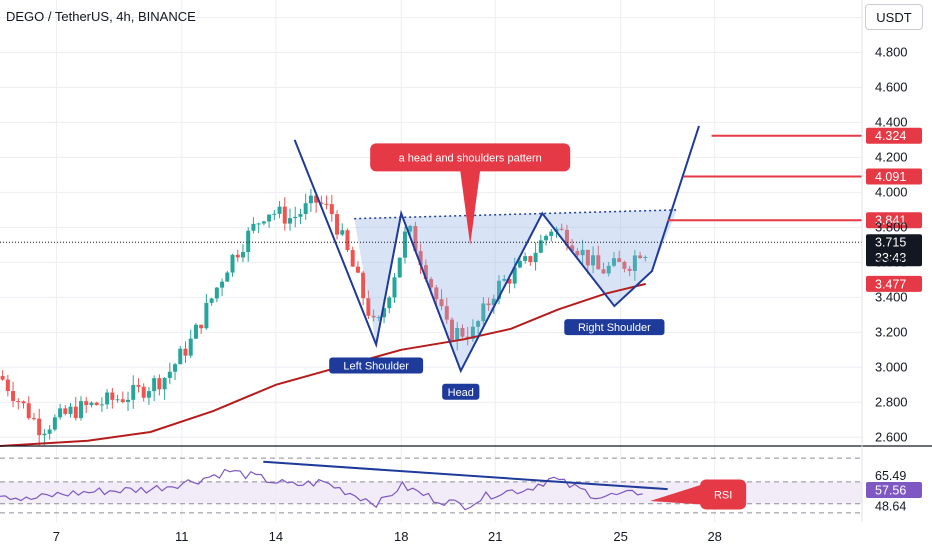 The height and width of the screenshot is (550, 932). Describe the element at coordinates (714, 536) in the screenshot. I see `x-tick-label: 28` at that location.